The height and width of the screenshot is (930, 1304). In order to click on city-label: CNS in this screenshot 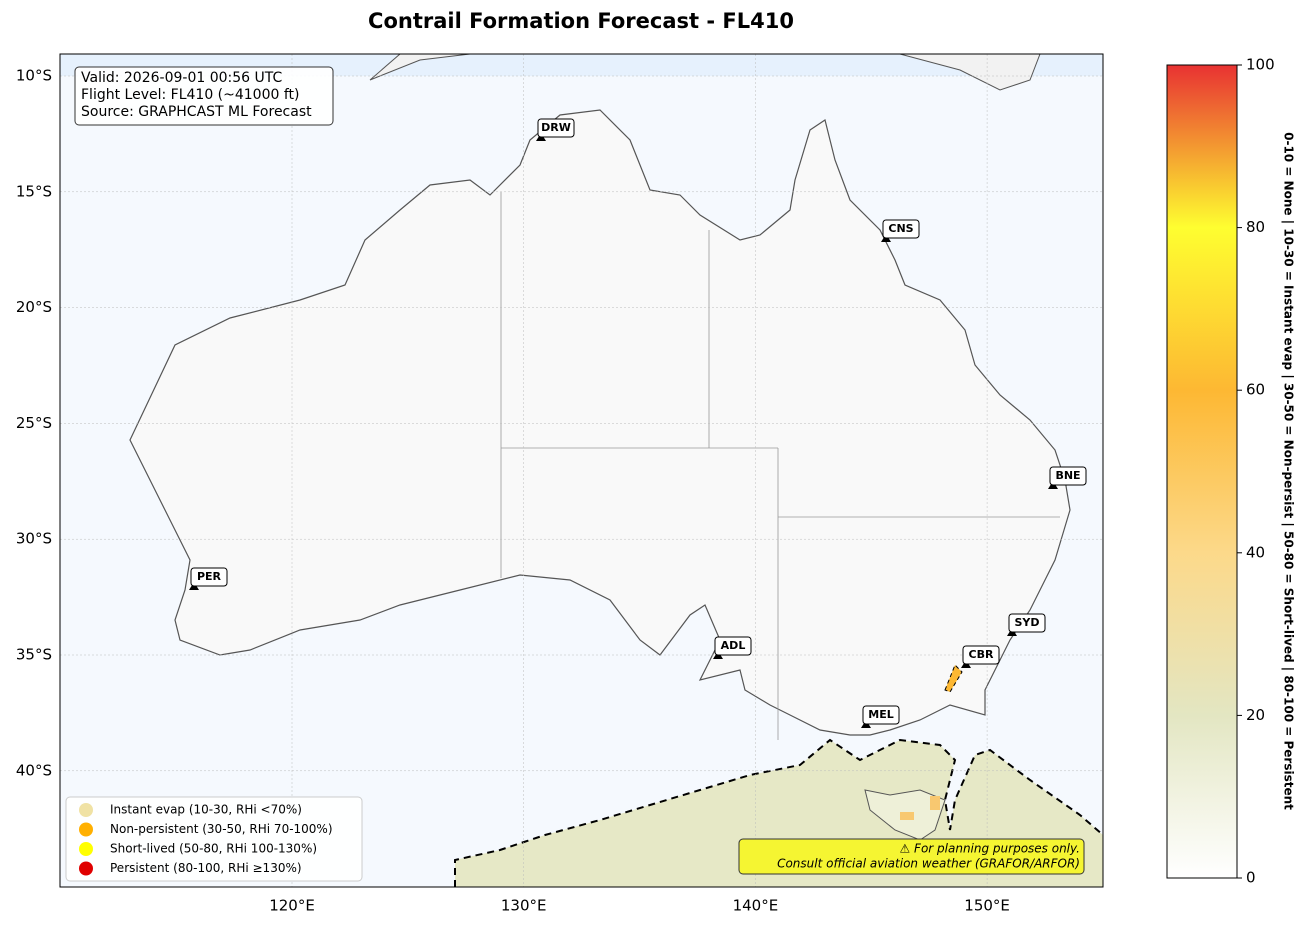, I will do `click(900, 228)`.